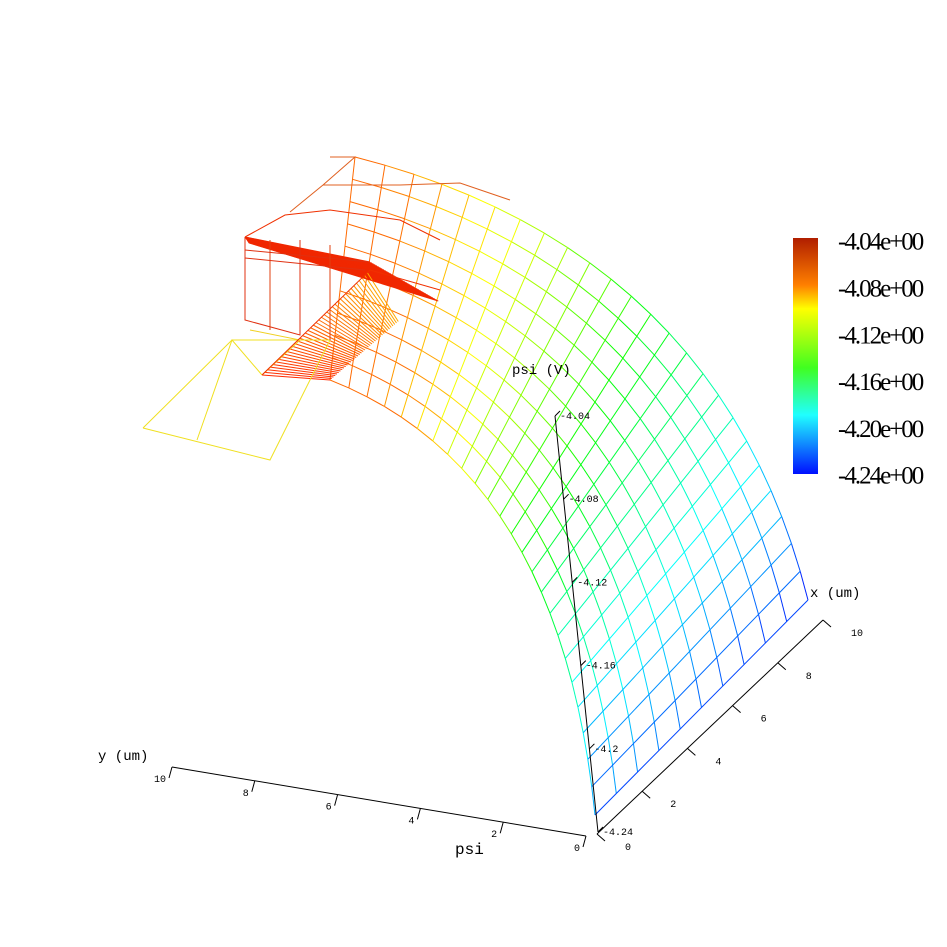 The height and width of the screenshot is (947, 947). What do you see at coordinates (577, 849) in the screenshot?
I see `y-tick-label: 0` at bounding box center [577, 849].